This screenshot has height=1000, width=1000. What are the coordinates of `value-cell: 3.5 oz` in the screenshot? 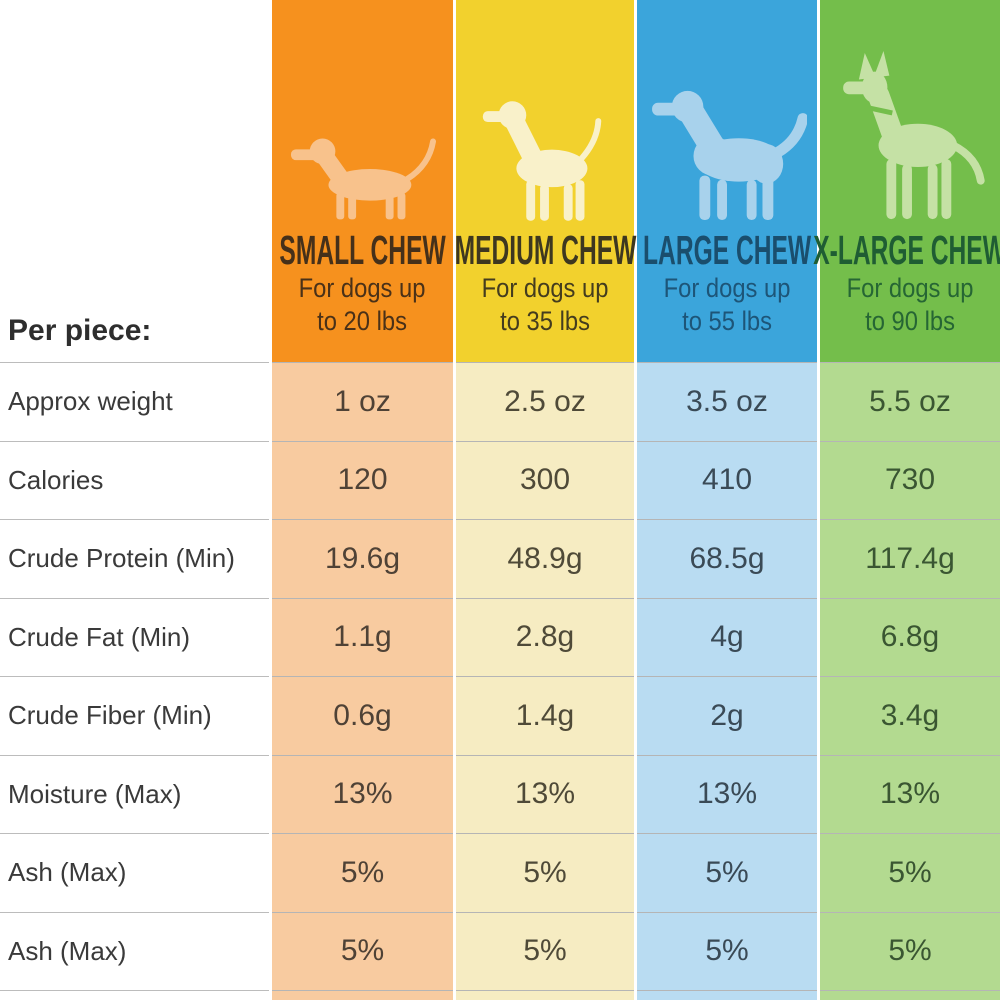 It's located at (727, 401).